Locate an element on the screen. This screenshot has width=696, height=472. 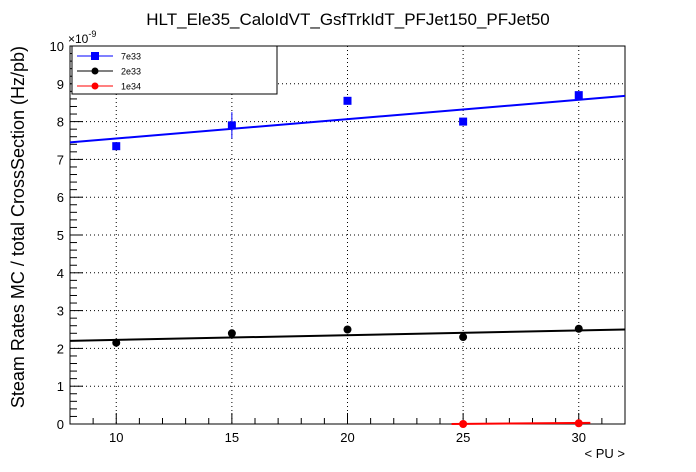
x-axis: 10 15 20 25 30 is located at coordinates (347, 429).